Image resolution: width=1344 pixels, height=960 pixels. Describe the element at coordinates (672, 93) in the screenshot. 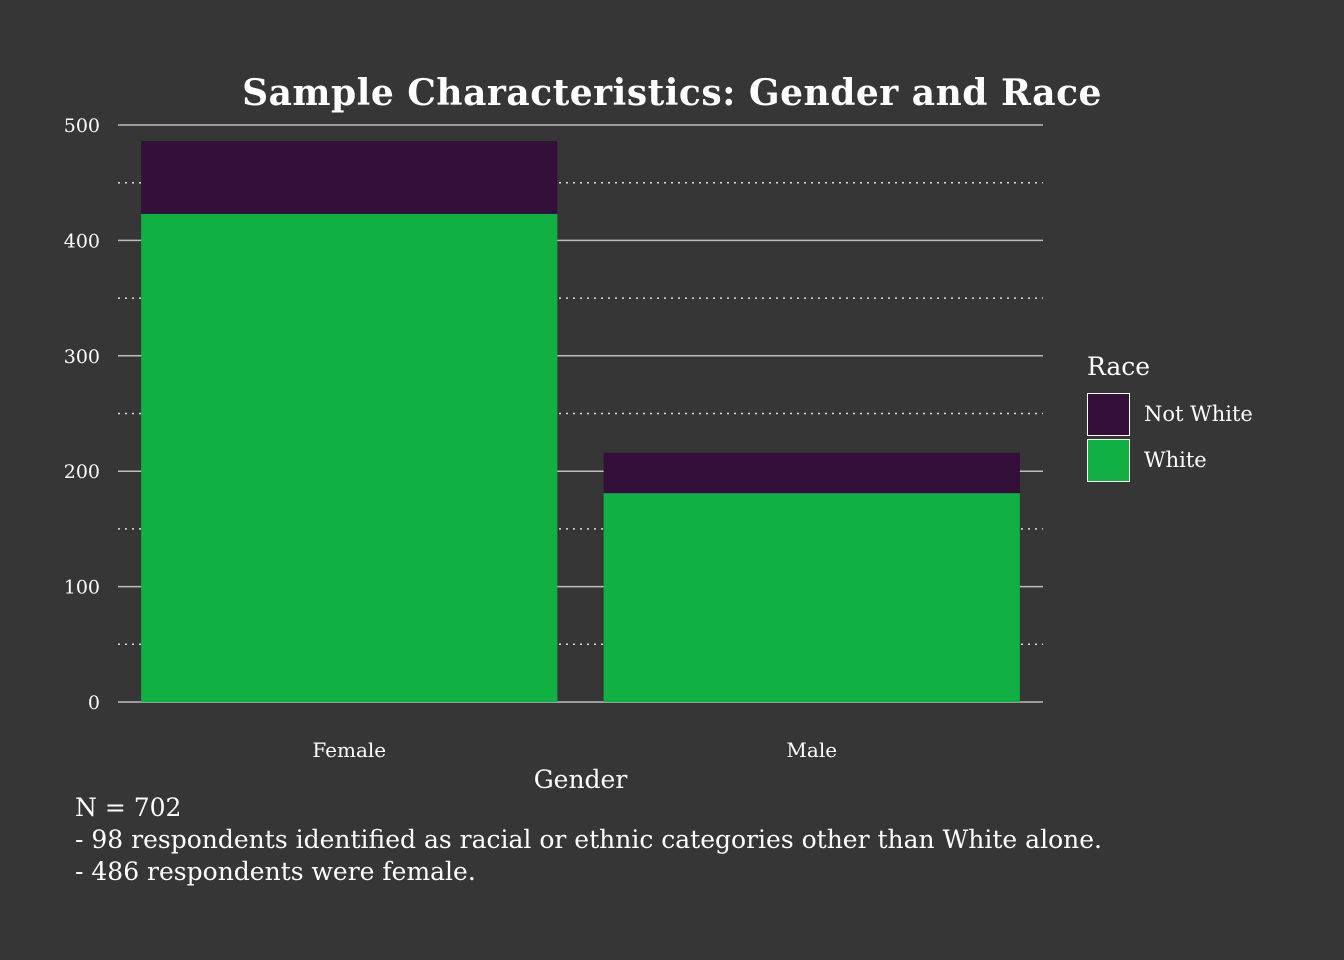

I see `chart-title: Sample Characteristics: Gender and Race` at that location.